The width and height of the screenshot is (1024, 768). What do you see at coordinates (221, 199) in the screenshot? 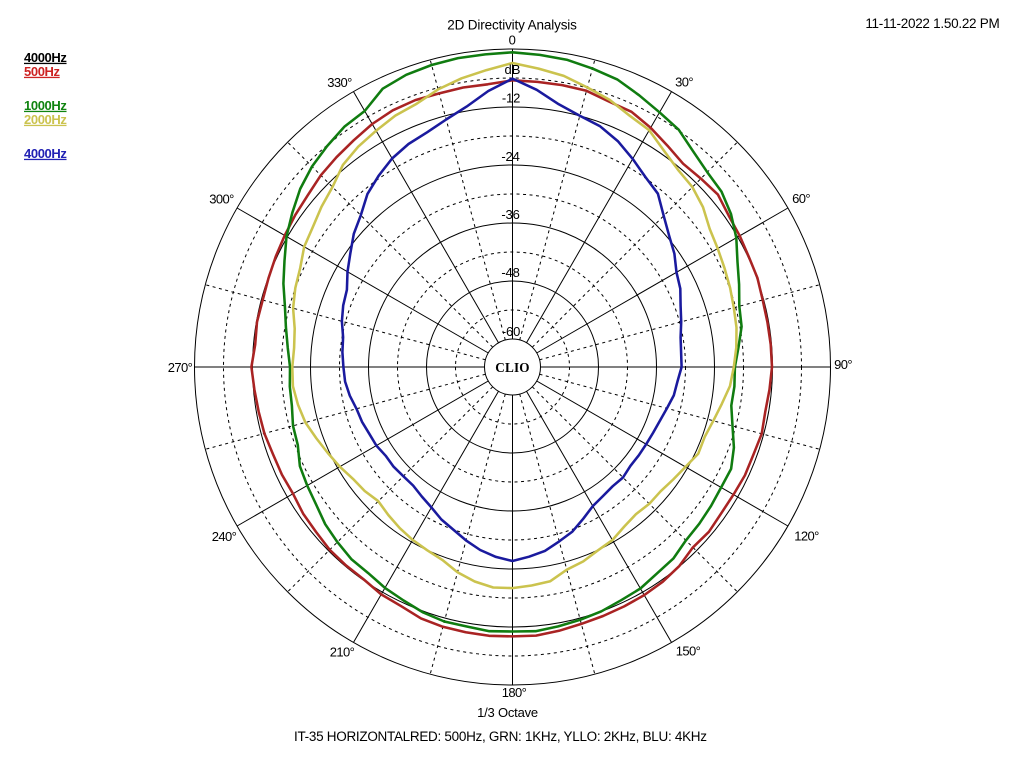
I see `svg-text: 300°` at bounding box center [221, 199].